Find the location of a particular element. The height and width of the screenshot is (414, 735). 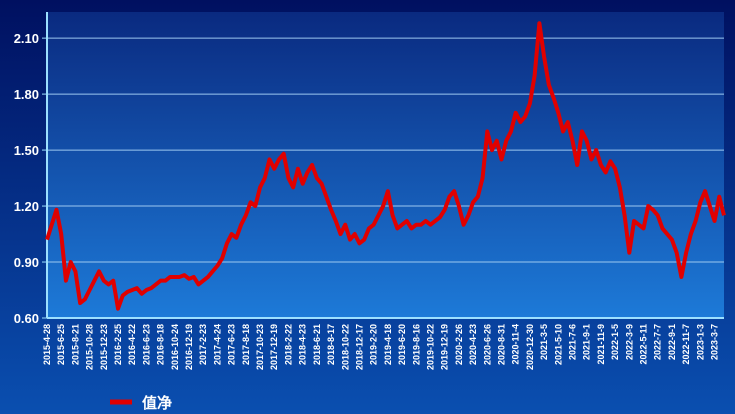

x-tick-label: 2020-8-31 is located at coordinates (501, 344).